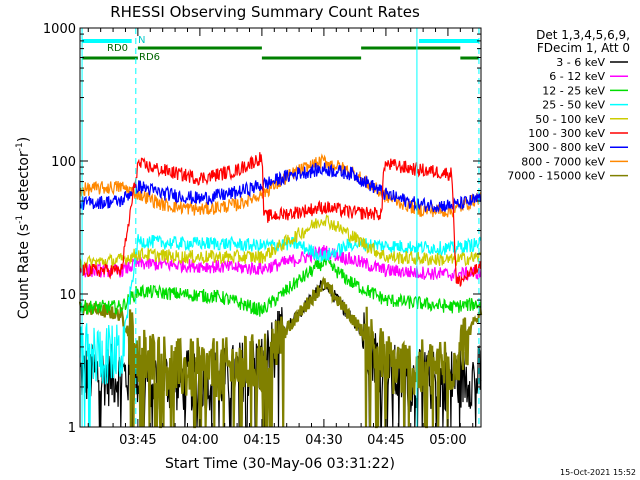 The height and width of the screenshot is (480, 640). I want to click on x-tick-label-1: 04:00, so click(199, 440).